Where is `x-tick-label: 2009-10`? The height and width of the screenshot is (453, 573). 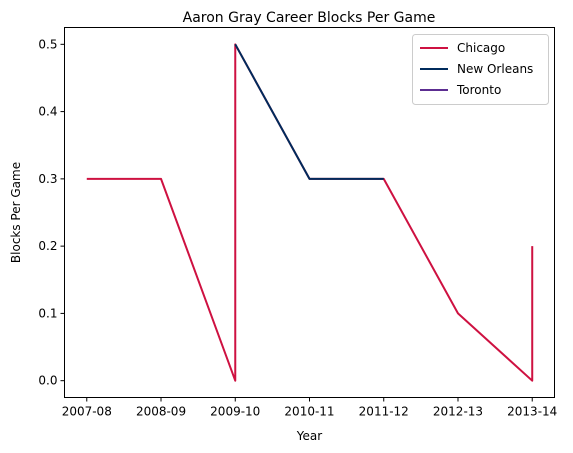 x-tick-label: 2009-10 is located at coordinates (235, 412).